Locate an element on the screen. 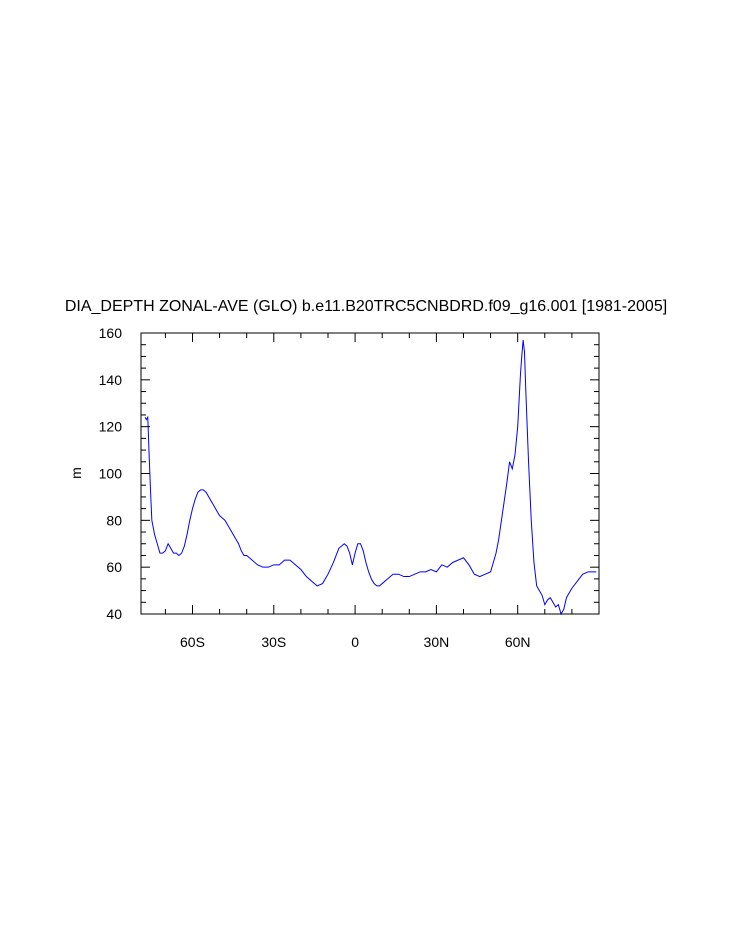 This screenshot has height=945, width=733. y-axis-label: m is located at coordinates (76, 473).